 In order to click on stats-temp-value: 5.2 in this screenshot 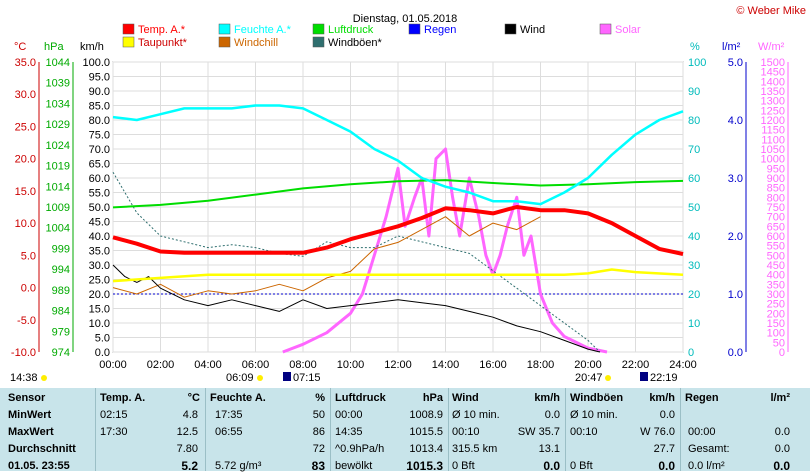, I will do `click(189, 466)`.